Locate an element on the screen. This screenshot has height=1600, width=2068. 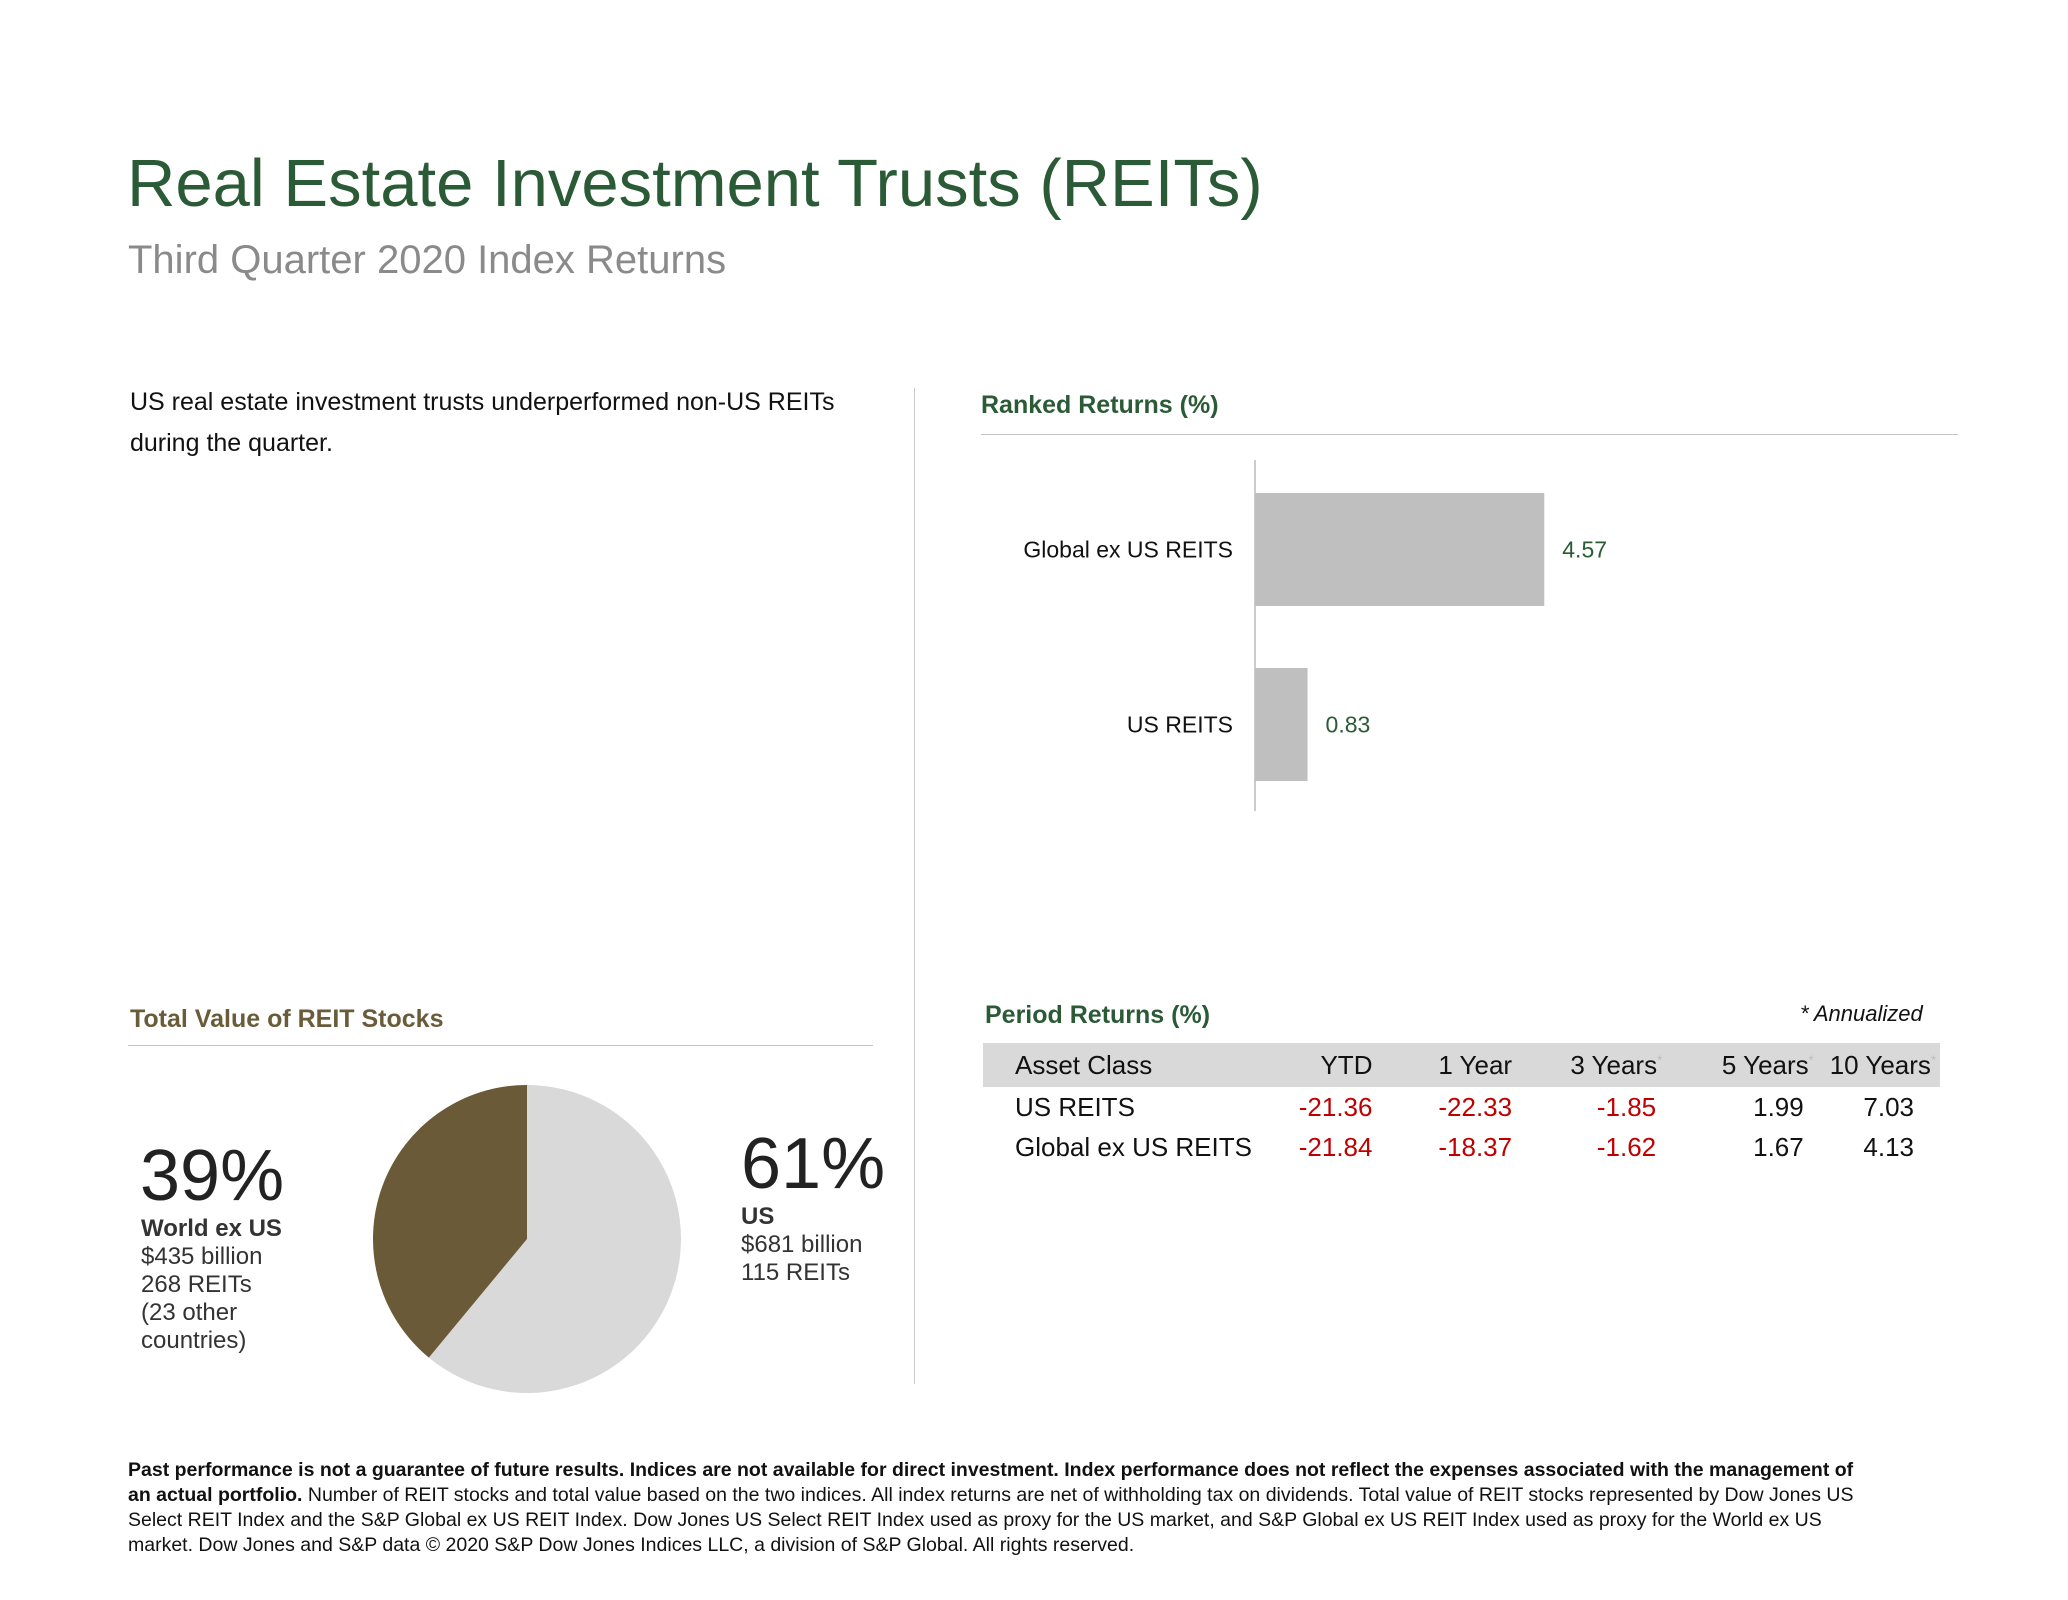
world-ex-us-value: $435 billion is located at coordinates (202, 1256).